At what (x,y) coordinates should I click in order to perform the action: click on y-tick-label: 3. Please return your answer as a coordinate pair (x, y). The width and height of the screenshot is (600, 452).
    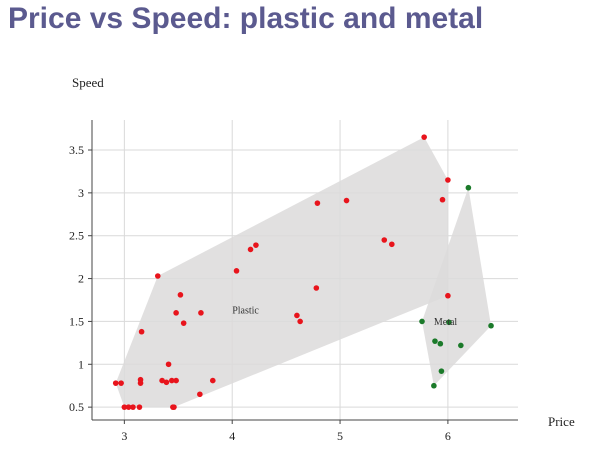
    Looking at the image, I should click on (81, 193).